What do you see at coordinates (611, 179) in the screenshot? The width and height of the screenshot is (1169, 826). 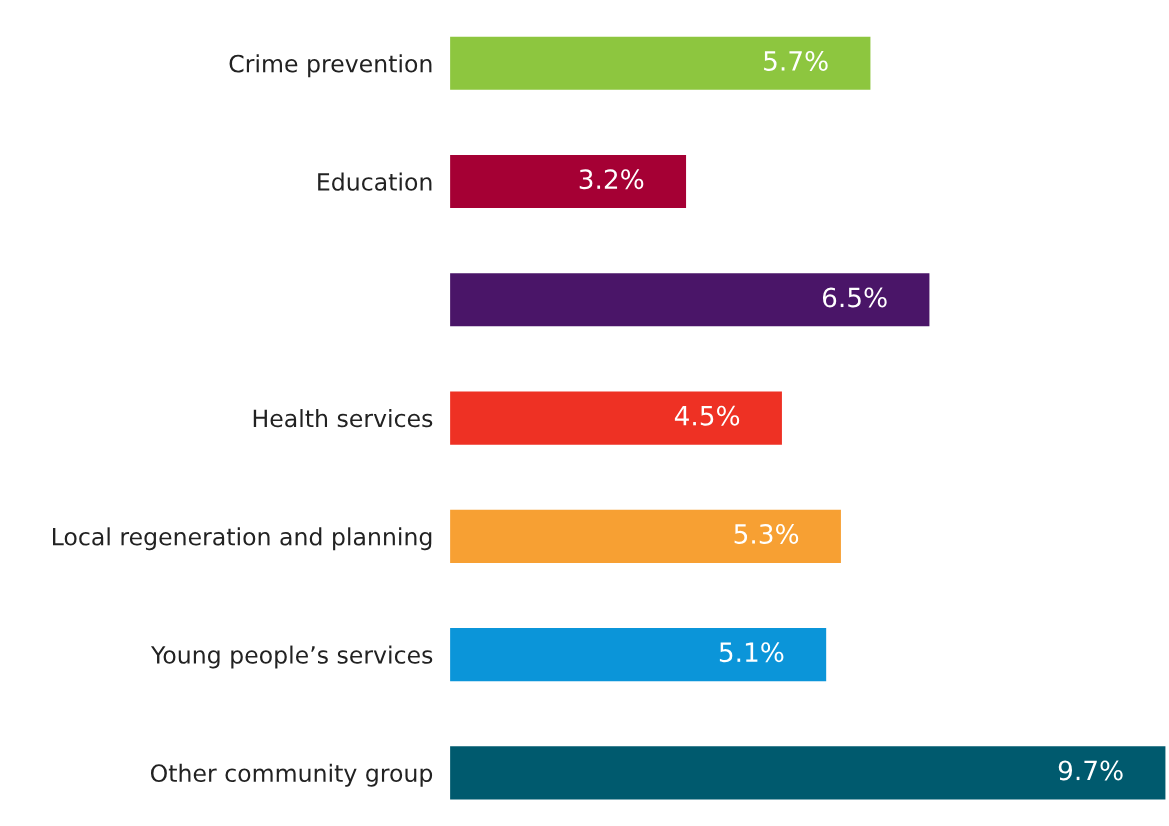 I see `data-label: 3.2%` at bounding box center [611, 179].